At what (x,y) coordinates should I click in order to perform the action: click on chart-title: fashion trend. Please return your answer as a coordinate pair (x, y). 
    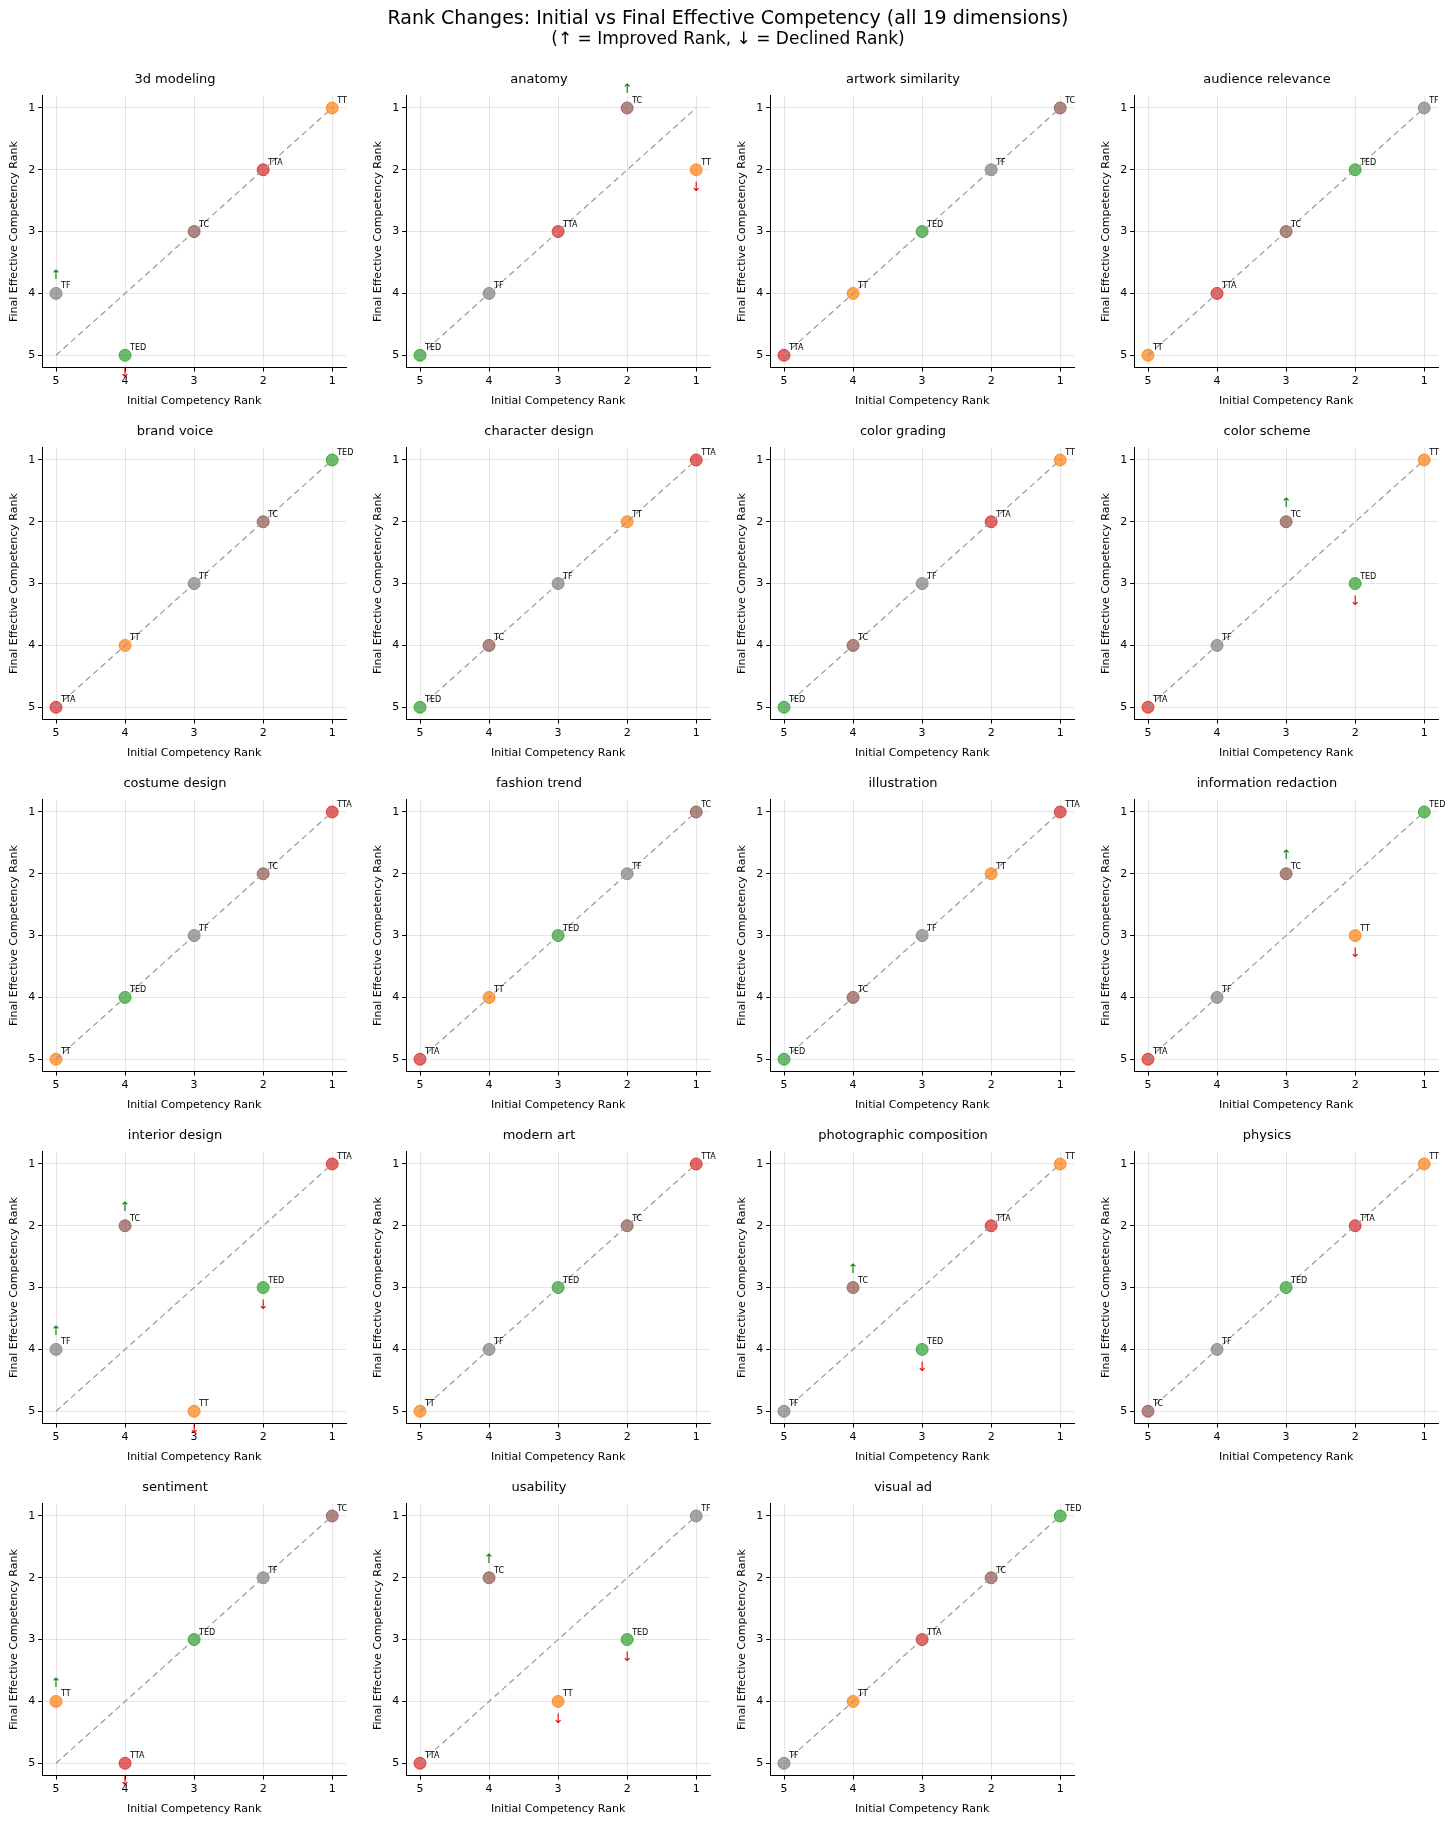
    Looking at the image, I should click on (539, 783).